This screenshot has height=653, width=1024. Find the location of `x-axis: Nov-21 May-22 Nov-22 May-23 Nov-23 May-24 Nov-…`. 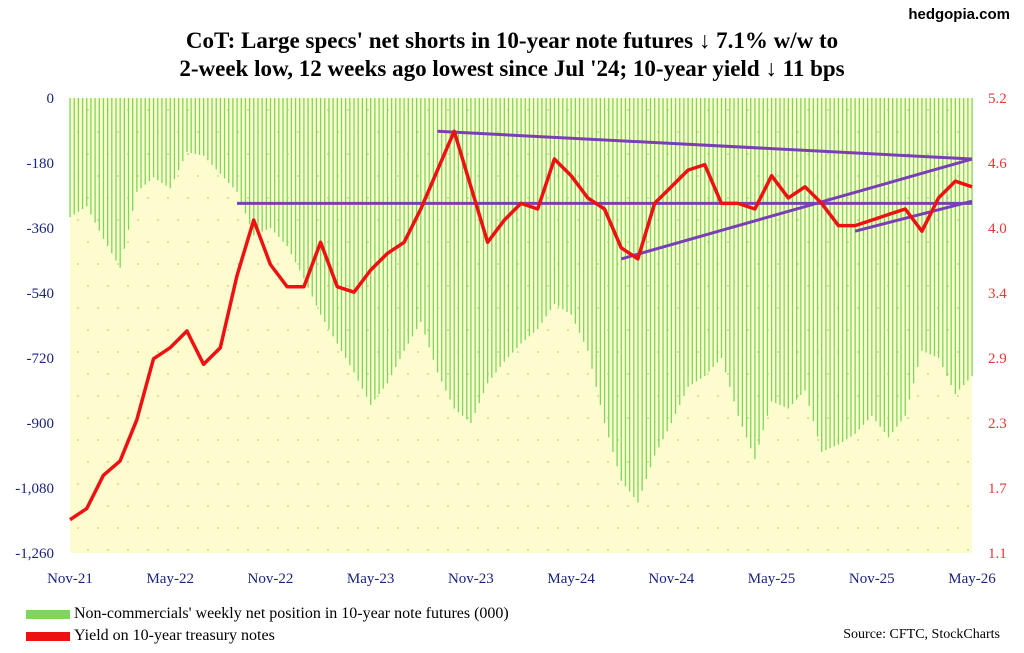

x-axis: Nov-21 May-22 Nov-22 May-23 Nov-23 May-24 Nov-… is located at coordinates (521, 579).